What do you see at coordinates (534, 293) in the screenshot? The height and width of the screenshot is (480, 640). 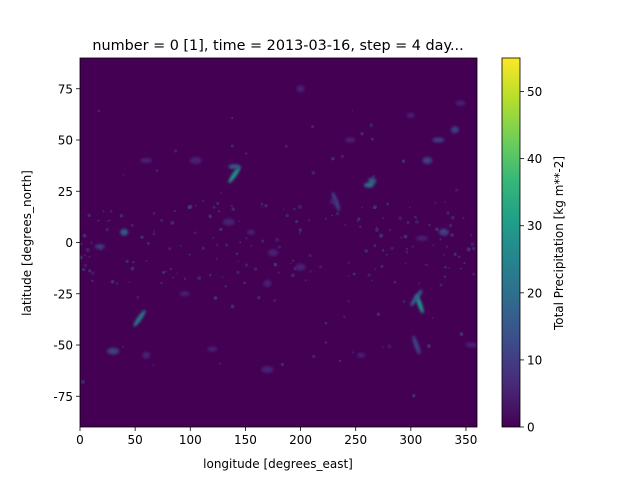 I see `colorbar-tick-label: 20` at bounding box center [534, 293].